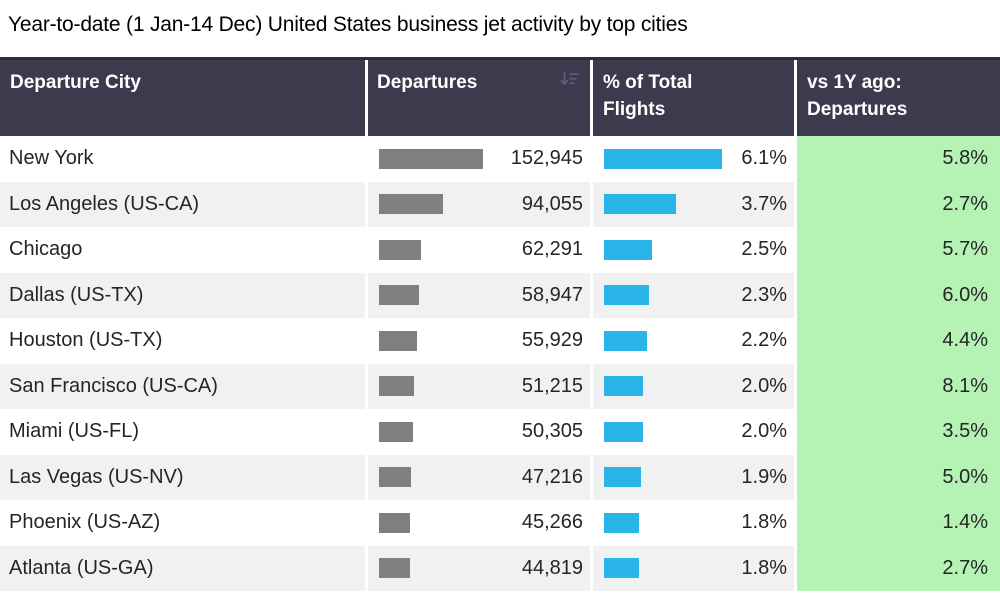 This screenshot has height=600, width=1000. What do you see at coordinates (552, 294) in the screenshot?
I see `departures-value: 58,947` at bounding box center [552, 294].